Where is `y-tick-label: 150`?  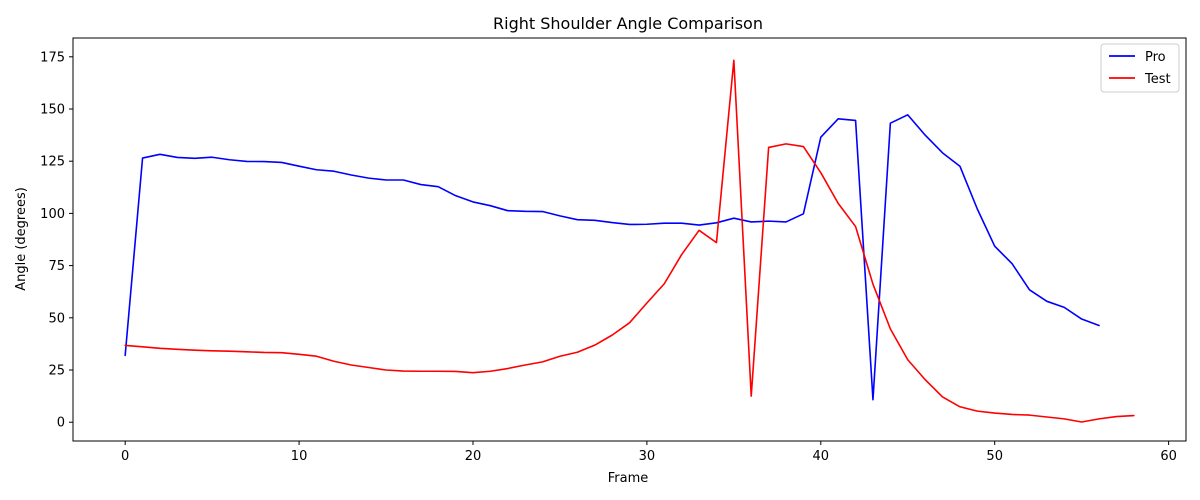
y-tick-label: 150 is located at coordinates (52, 109).